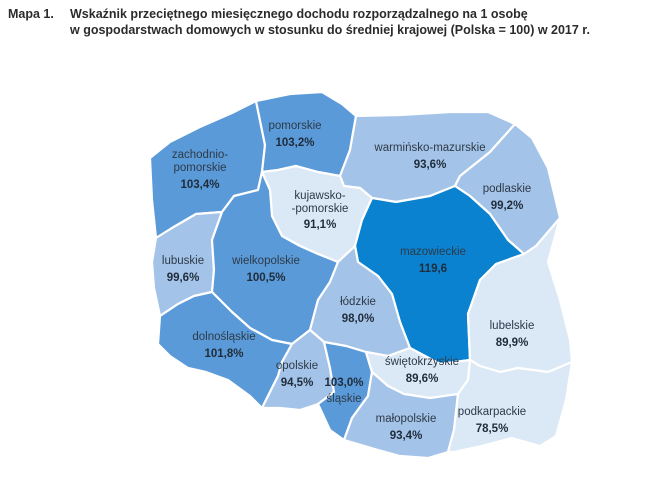 The height and width of the screenshot is (490, 645). I want to click on label-slaskie: 103,0% śląskie, so click(343, 391).